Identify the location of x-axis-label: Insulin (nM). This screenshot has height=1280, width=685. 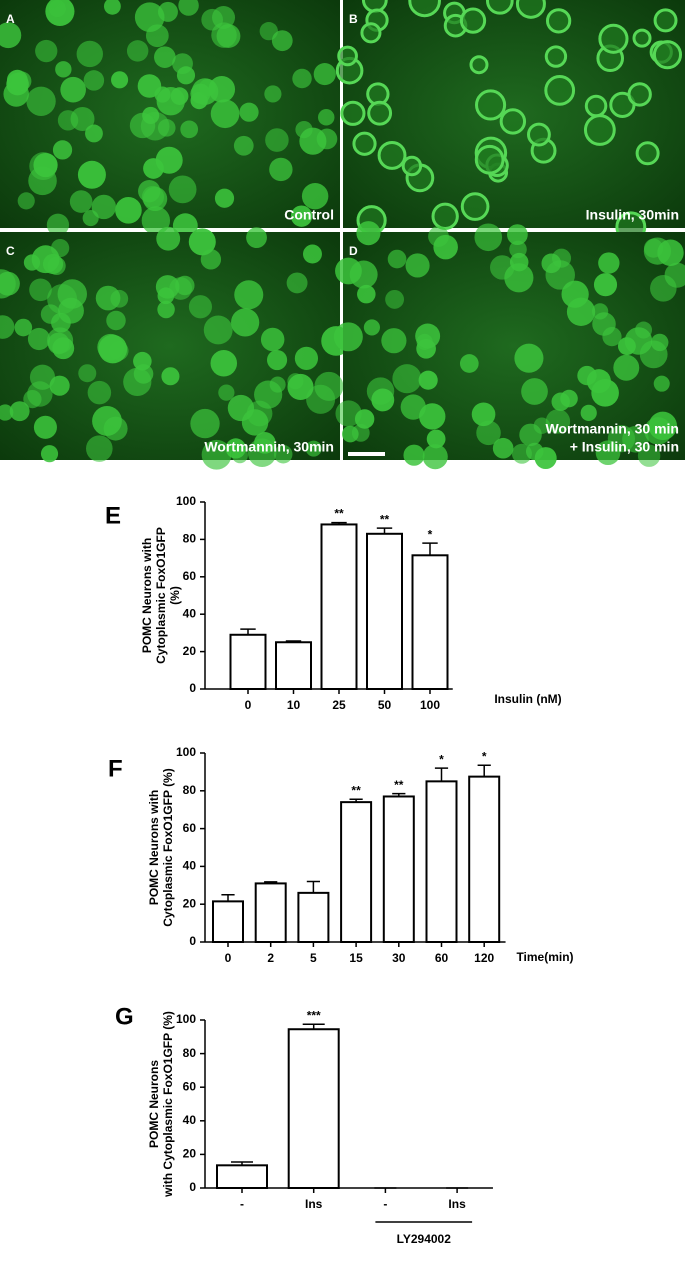
(527, 699).